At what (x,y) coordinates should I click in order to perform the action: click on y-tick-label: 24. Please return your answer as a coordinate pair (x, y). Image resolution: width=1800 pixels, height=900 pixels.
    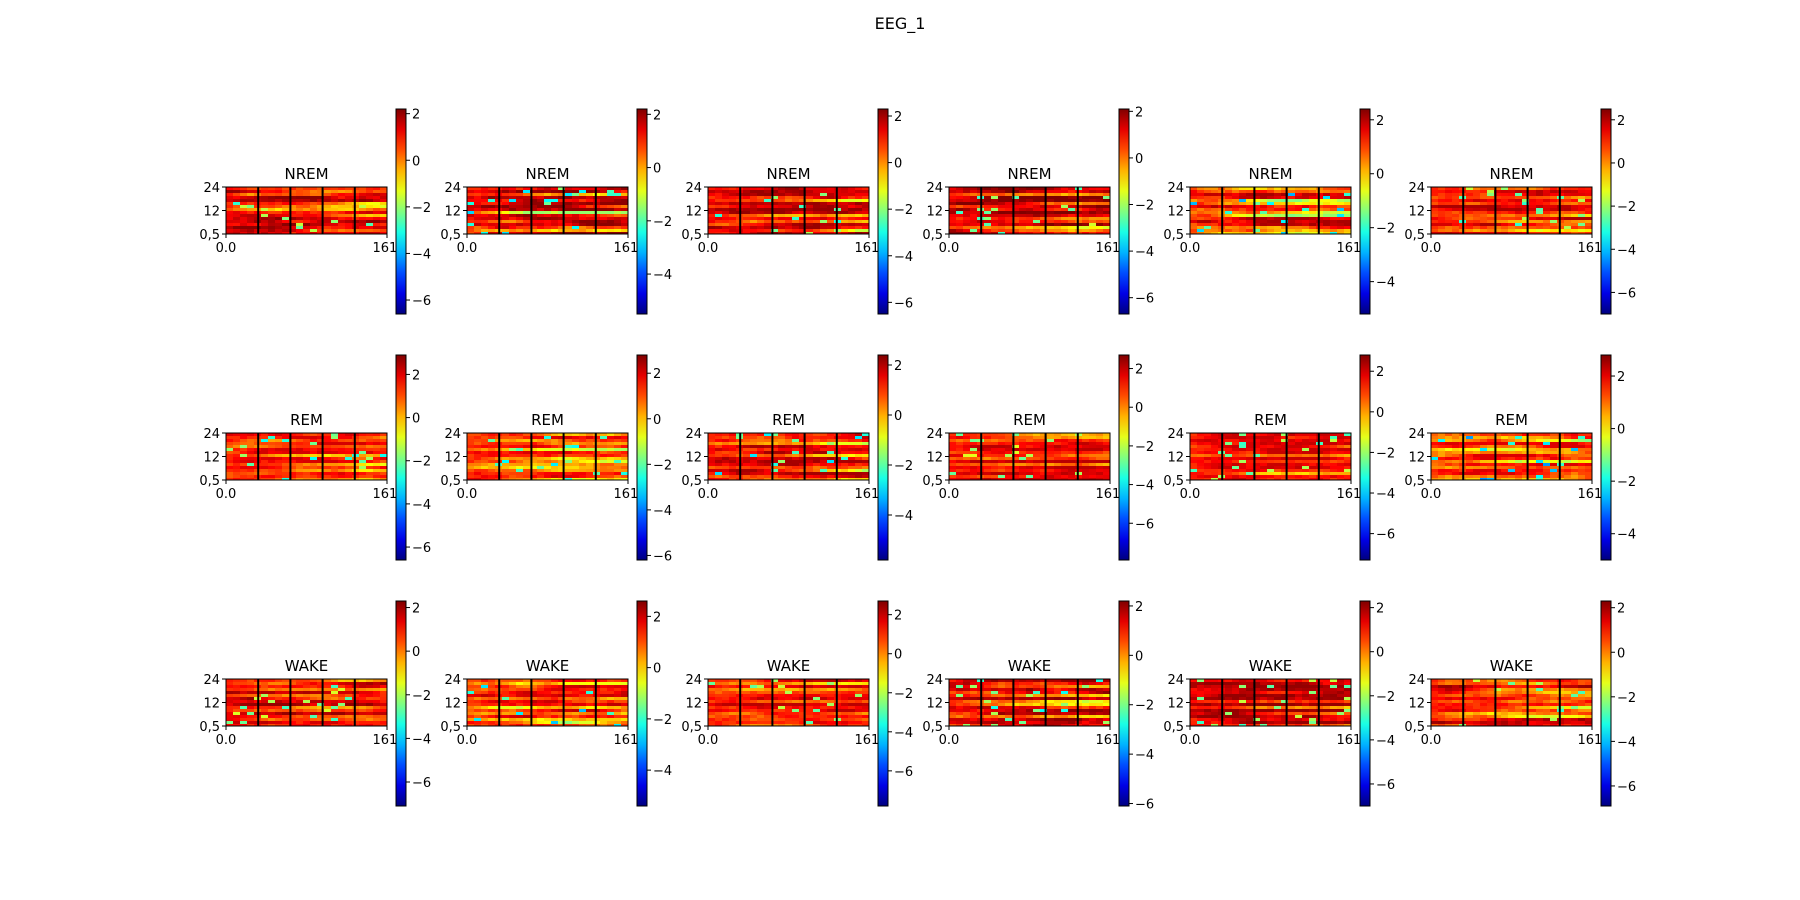
    Looking at the image, I should click on (1416, 434).